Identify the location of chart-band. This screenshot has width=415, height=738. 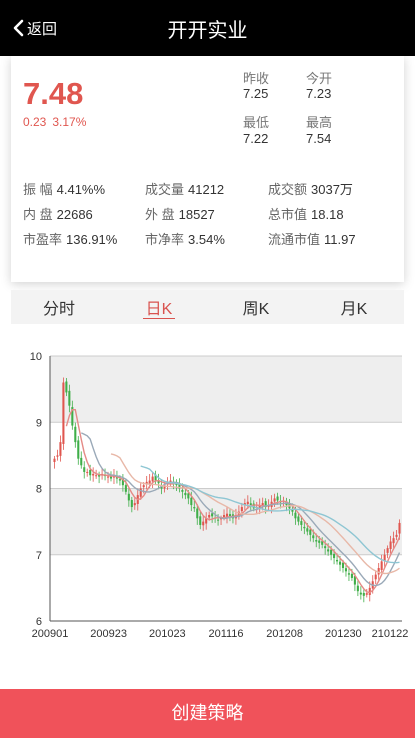
(226, 389).